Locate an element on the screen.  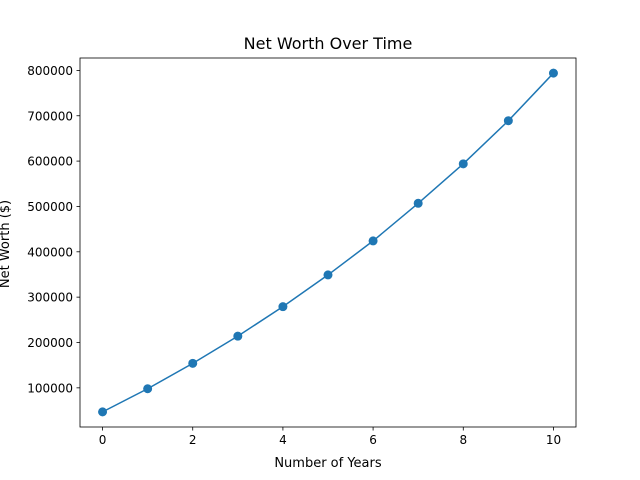
y-tick-label: 500000 is located at coordinates (50, 207).